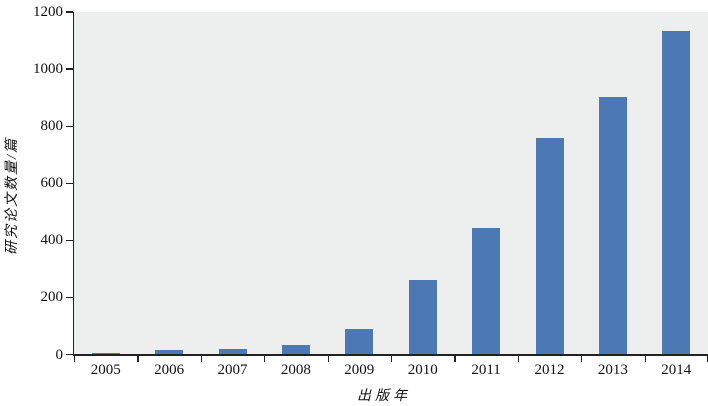  I want to click on x-tick-label-2006: 2006, so click(169, 369).